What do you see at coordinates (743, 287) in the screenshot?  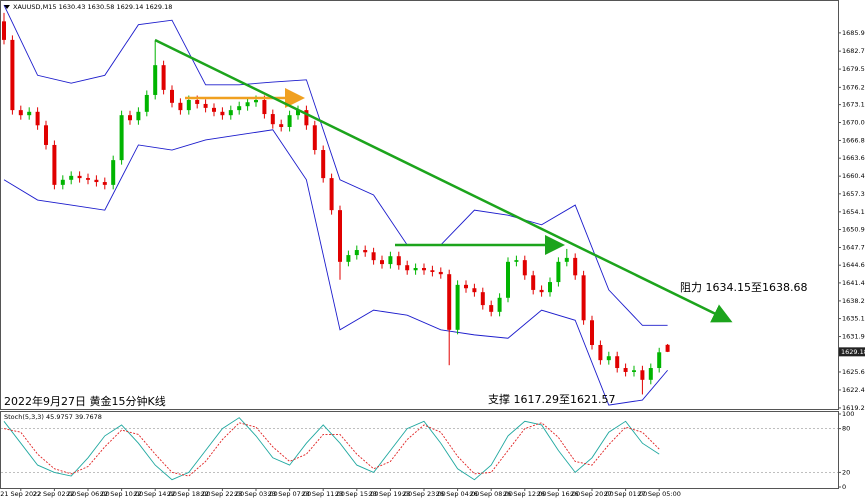 I see `annotation: 阻力 1634.15至1638.68` at bounding box center [743, 287].